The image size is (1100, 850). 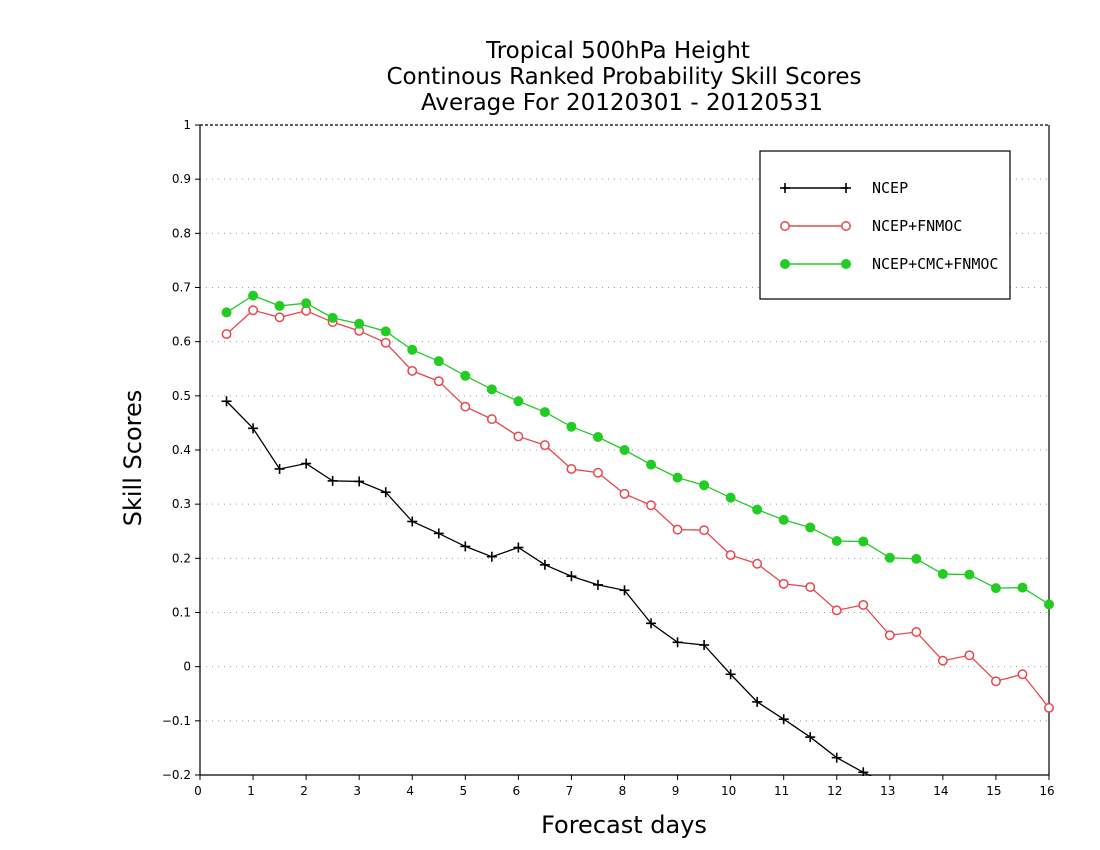 What do you see at coordinates (624, 825) in the screenshot?
I see `x-axis-title: Forecast days` at bounding box center [624, 825].